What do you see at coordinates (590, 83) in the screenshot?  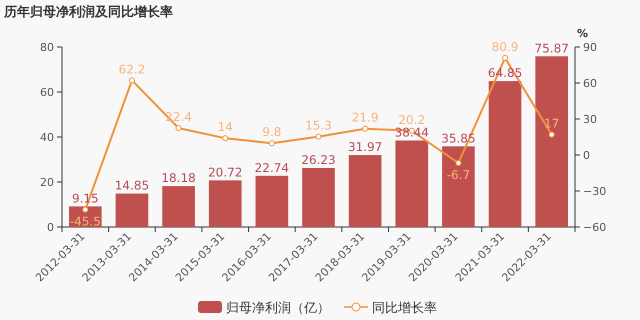 I see `y2-tick-label: 60` at bounding box center [590, 83].